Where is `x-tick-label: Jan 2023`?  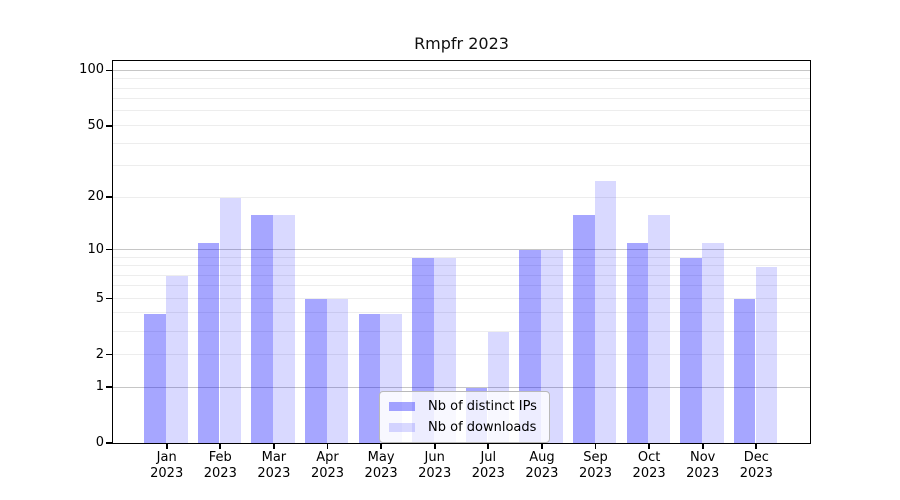
x-tick-label: Jan 2023 is located at coordinates (167, 466).